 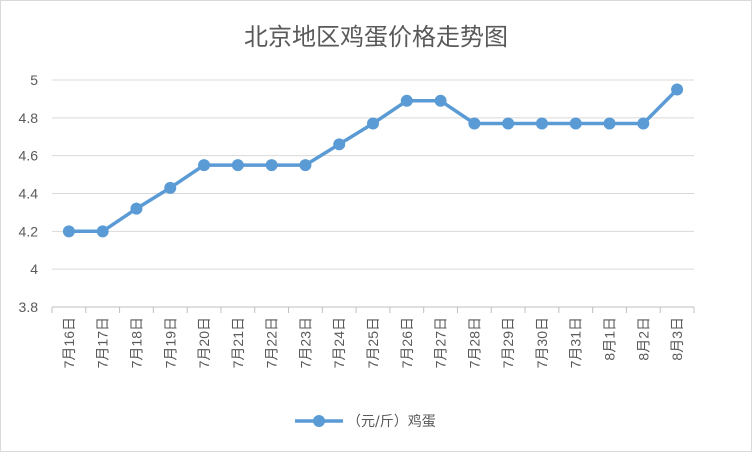 What do you see at coordinates (305, 342) in the screenshot?
I see `x-tick-label: 7月23日` at bounding box center [305, 342].